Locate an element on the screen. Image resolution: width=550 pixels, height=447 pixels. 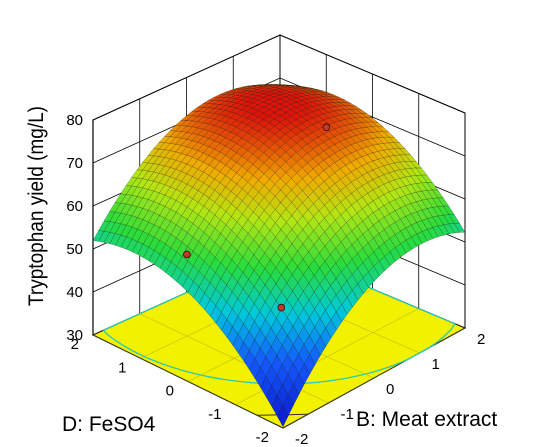
x-tick-label: 2 is located at coordinates (75, 344).